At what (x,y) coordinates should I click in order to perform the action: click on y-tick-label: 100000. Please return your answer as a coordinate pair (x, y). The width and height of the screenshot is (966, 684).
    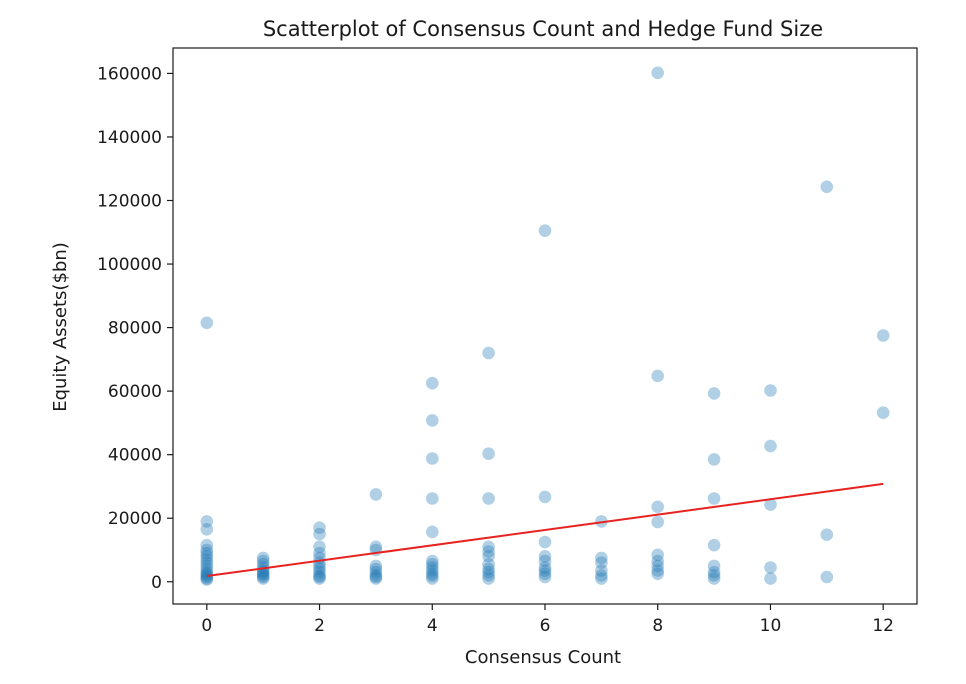
    Looking at the image, I should click on (129, 265).